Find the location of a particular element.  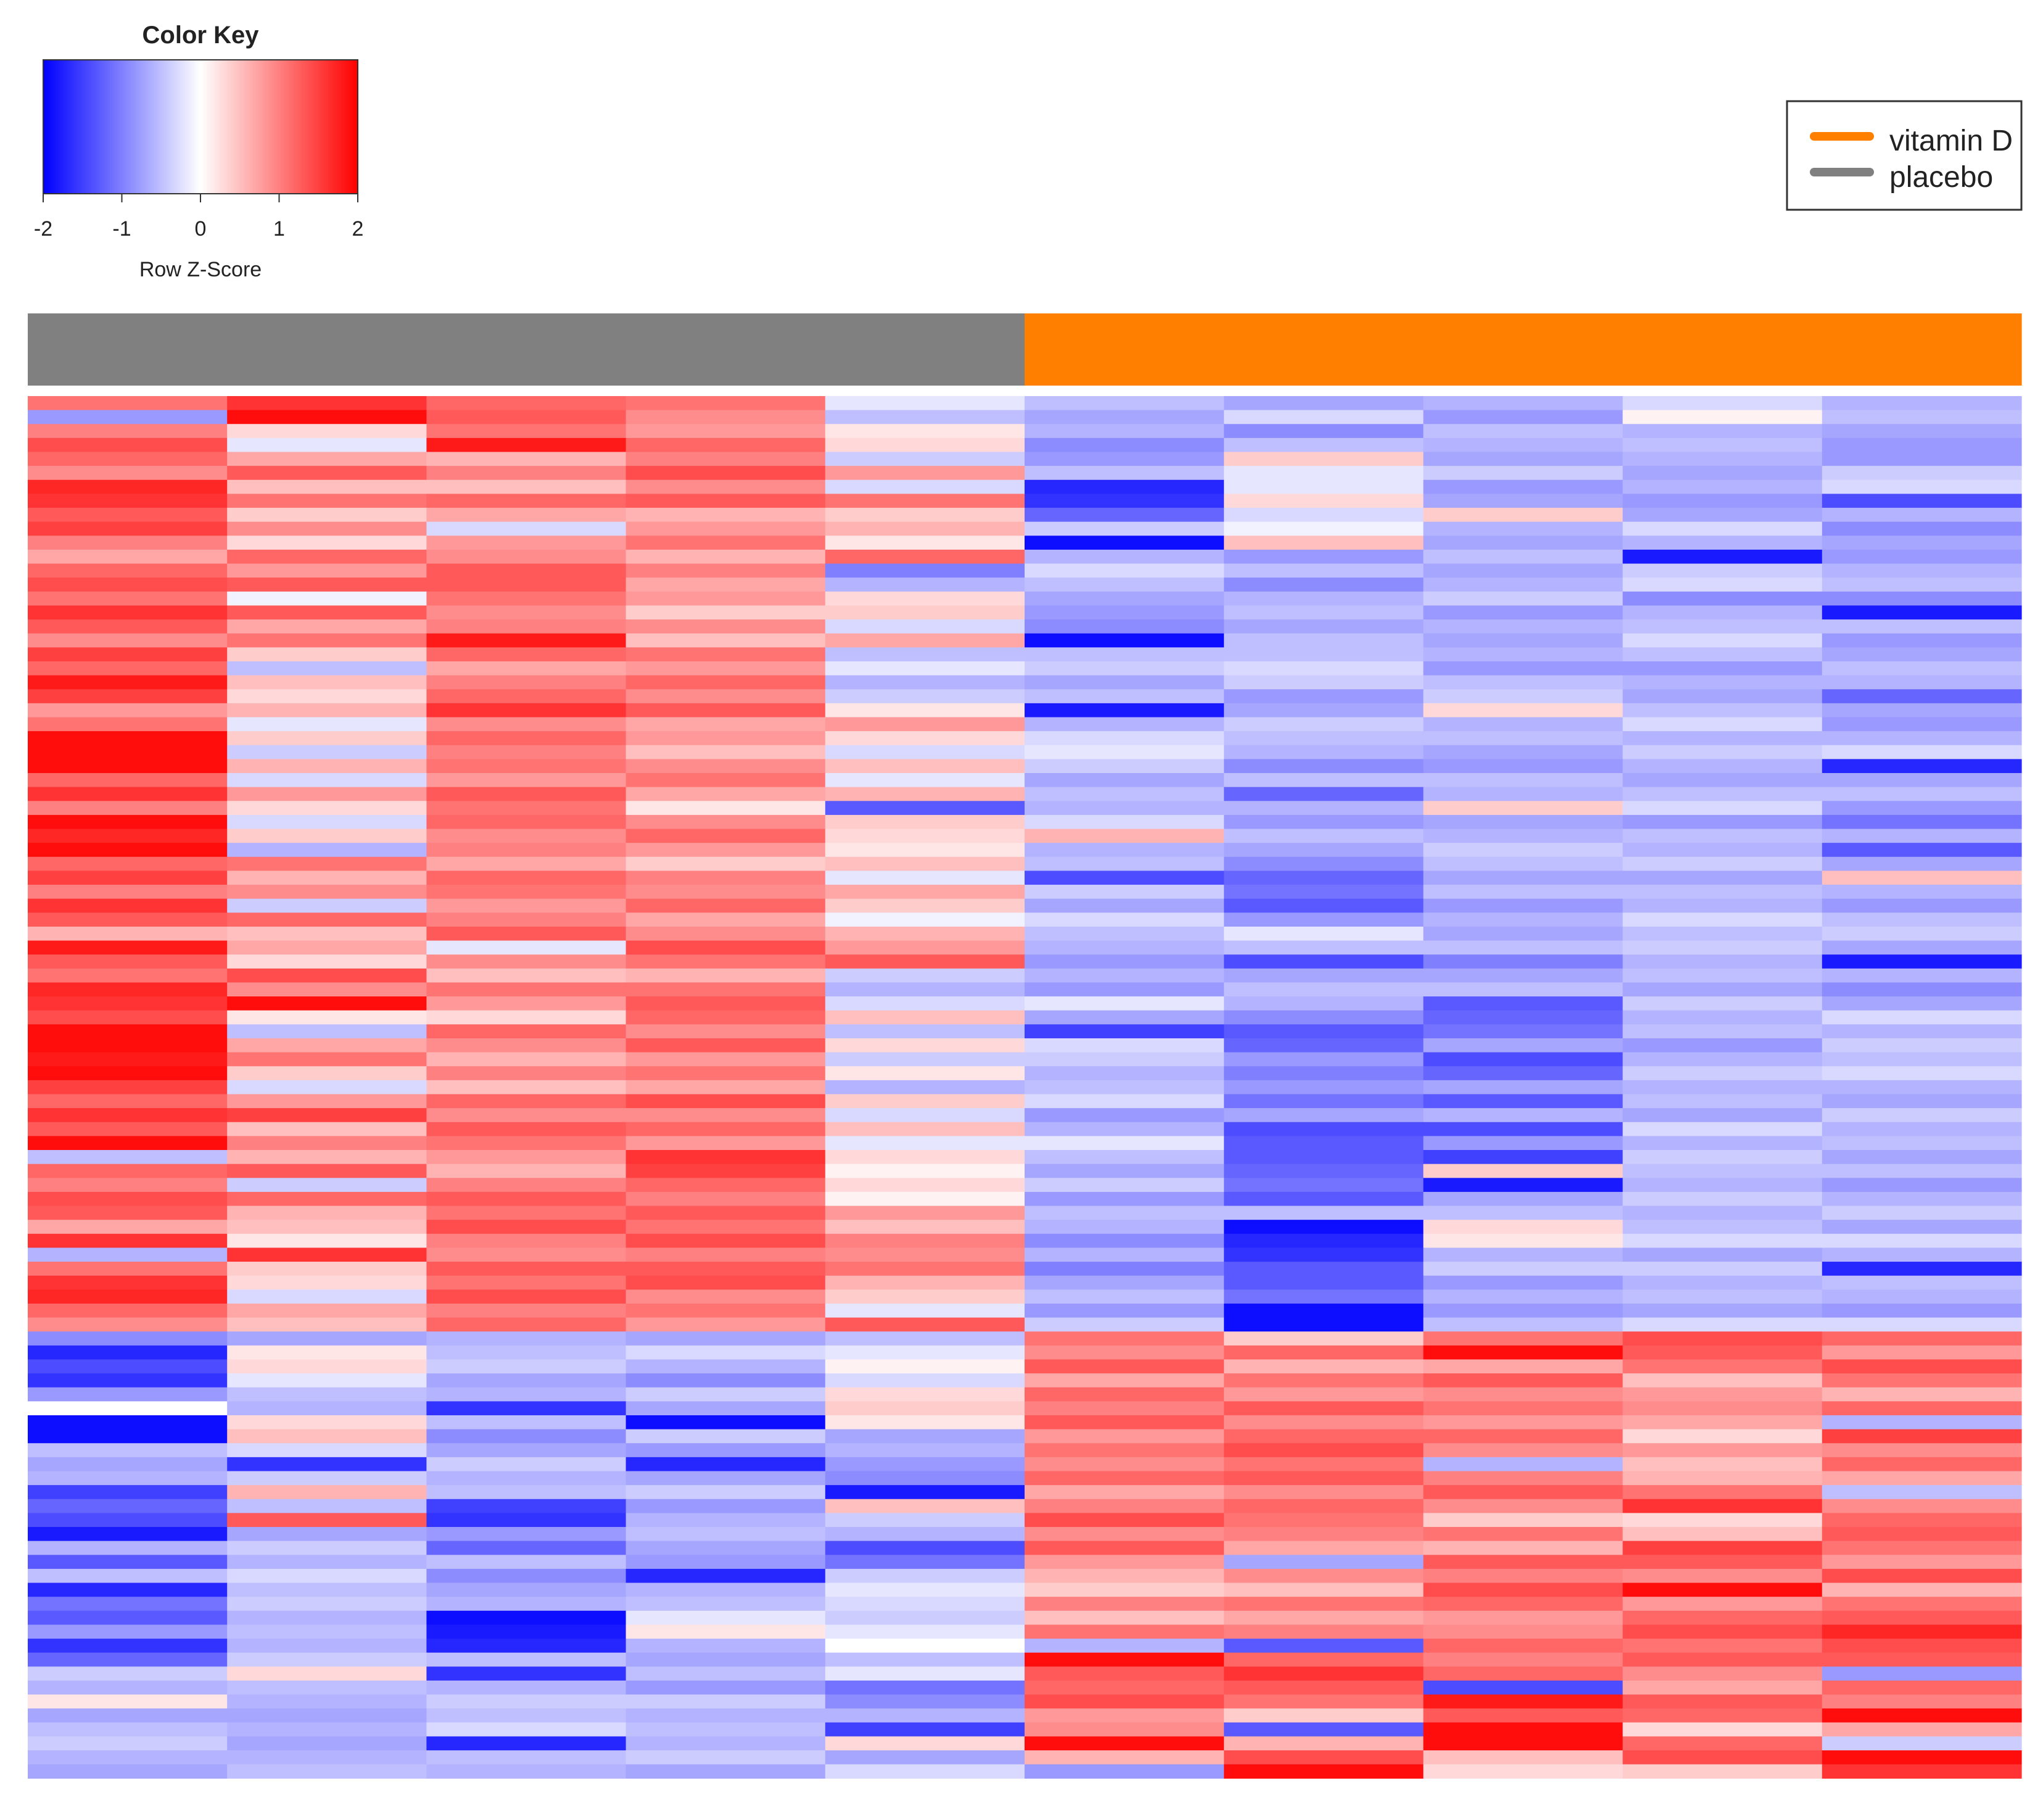

color-key-tick-label: -1 is located at coordinates (121, 229).